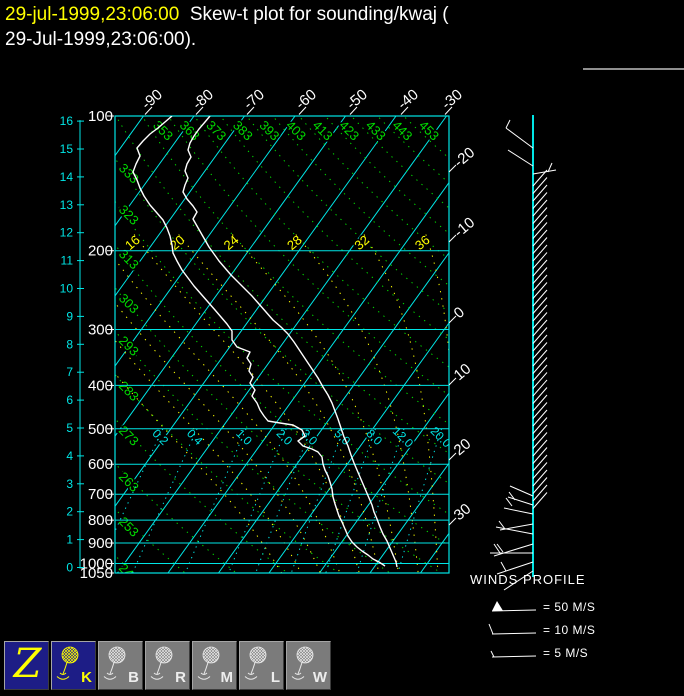 The height and width of the screenshot is (696, 684). Describe the element at coordinates (69, 512) in the screenshot. I see `svg-text: 2` at that location.